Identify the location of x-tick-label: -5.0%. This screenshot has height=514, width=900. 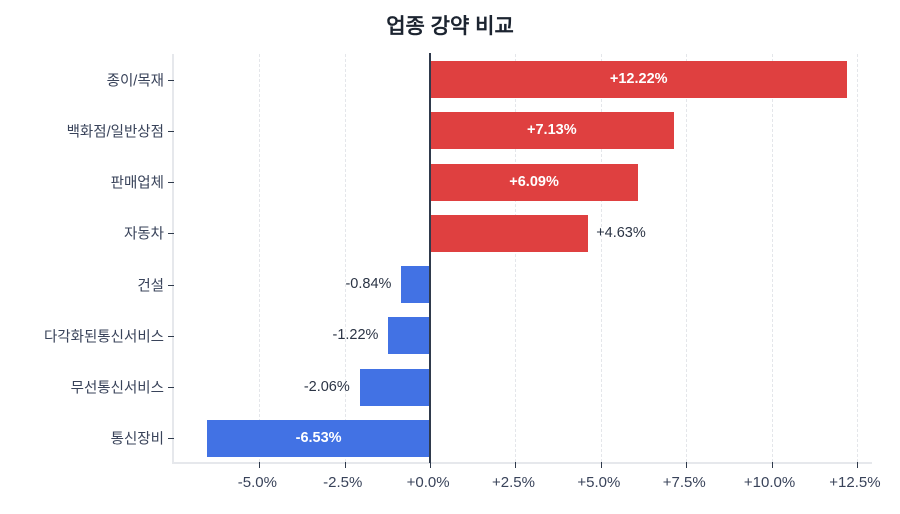
(257, 482).